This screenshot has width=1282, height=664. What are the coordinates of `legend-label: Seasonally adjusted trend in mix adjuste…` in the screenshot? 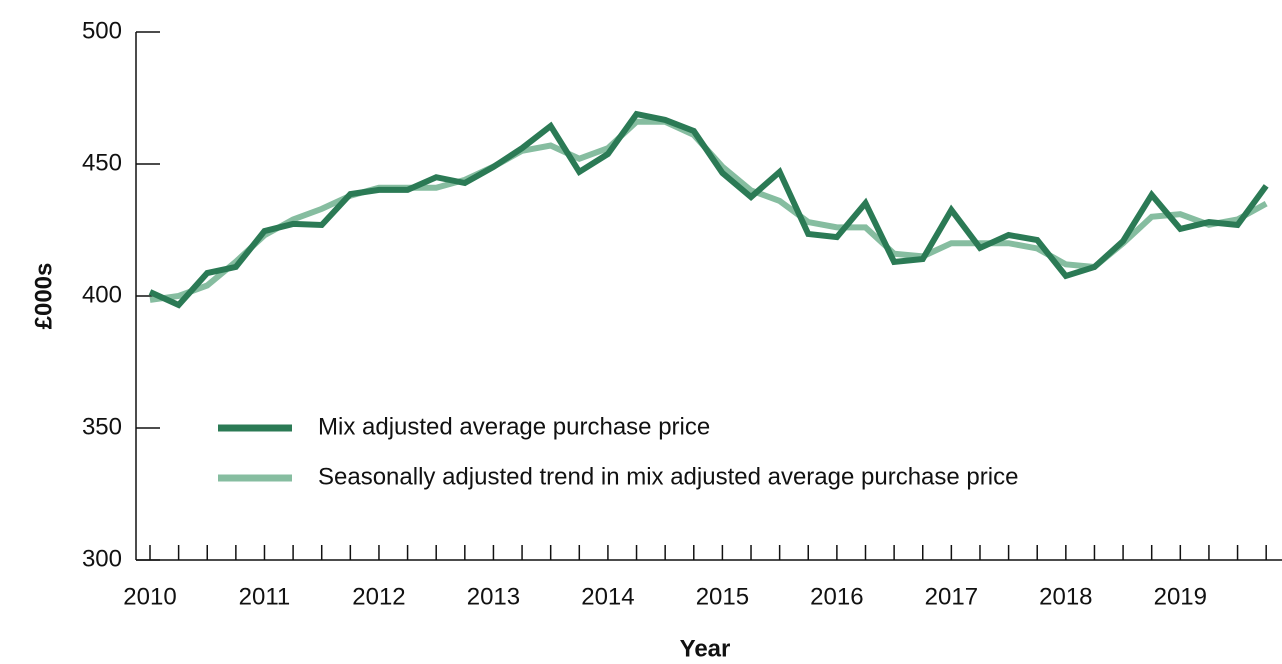 It's located at (668, 476).